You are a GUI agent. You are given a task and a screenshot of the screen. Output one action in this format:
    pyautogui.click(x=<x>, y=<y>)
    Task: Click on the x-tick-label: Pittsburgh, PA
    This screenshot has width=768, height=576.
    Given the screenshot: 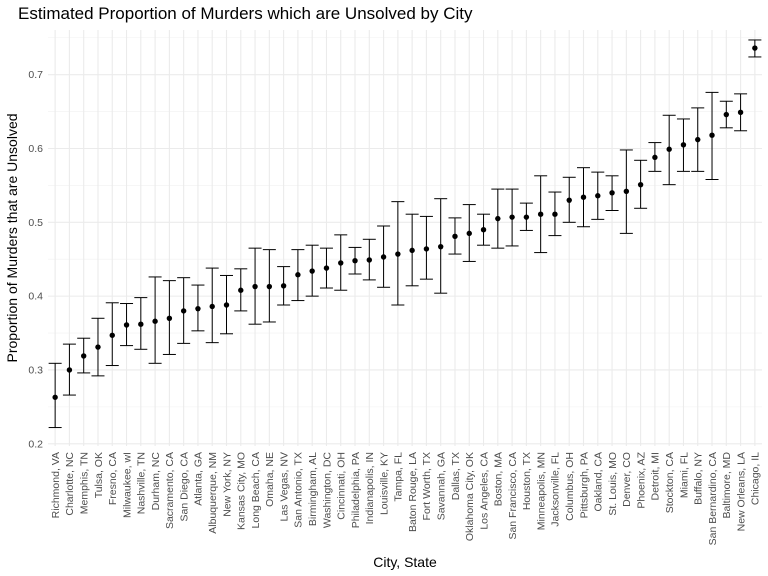 What is the action you would take?
    pyautogui.click(x=584, y=485)
    